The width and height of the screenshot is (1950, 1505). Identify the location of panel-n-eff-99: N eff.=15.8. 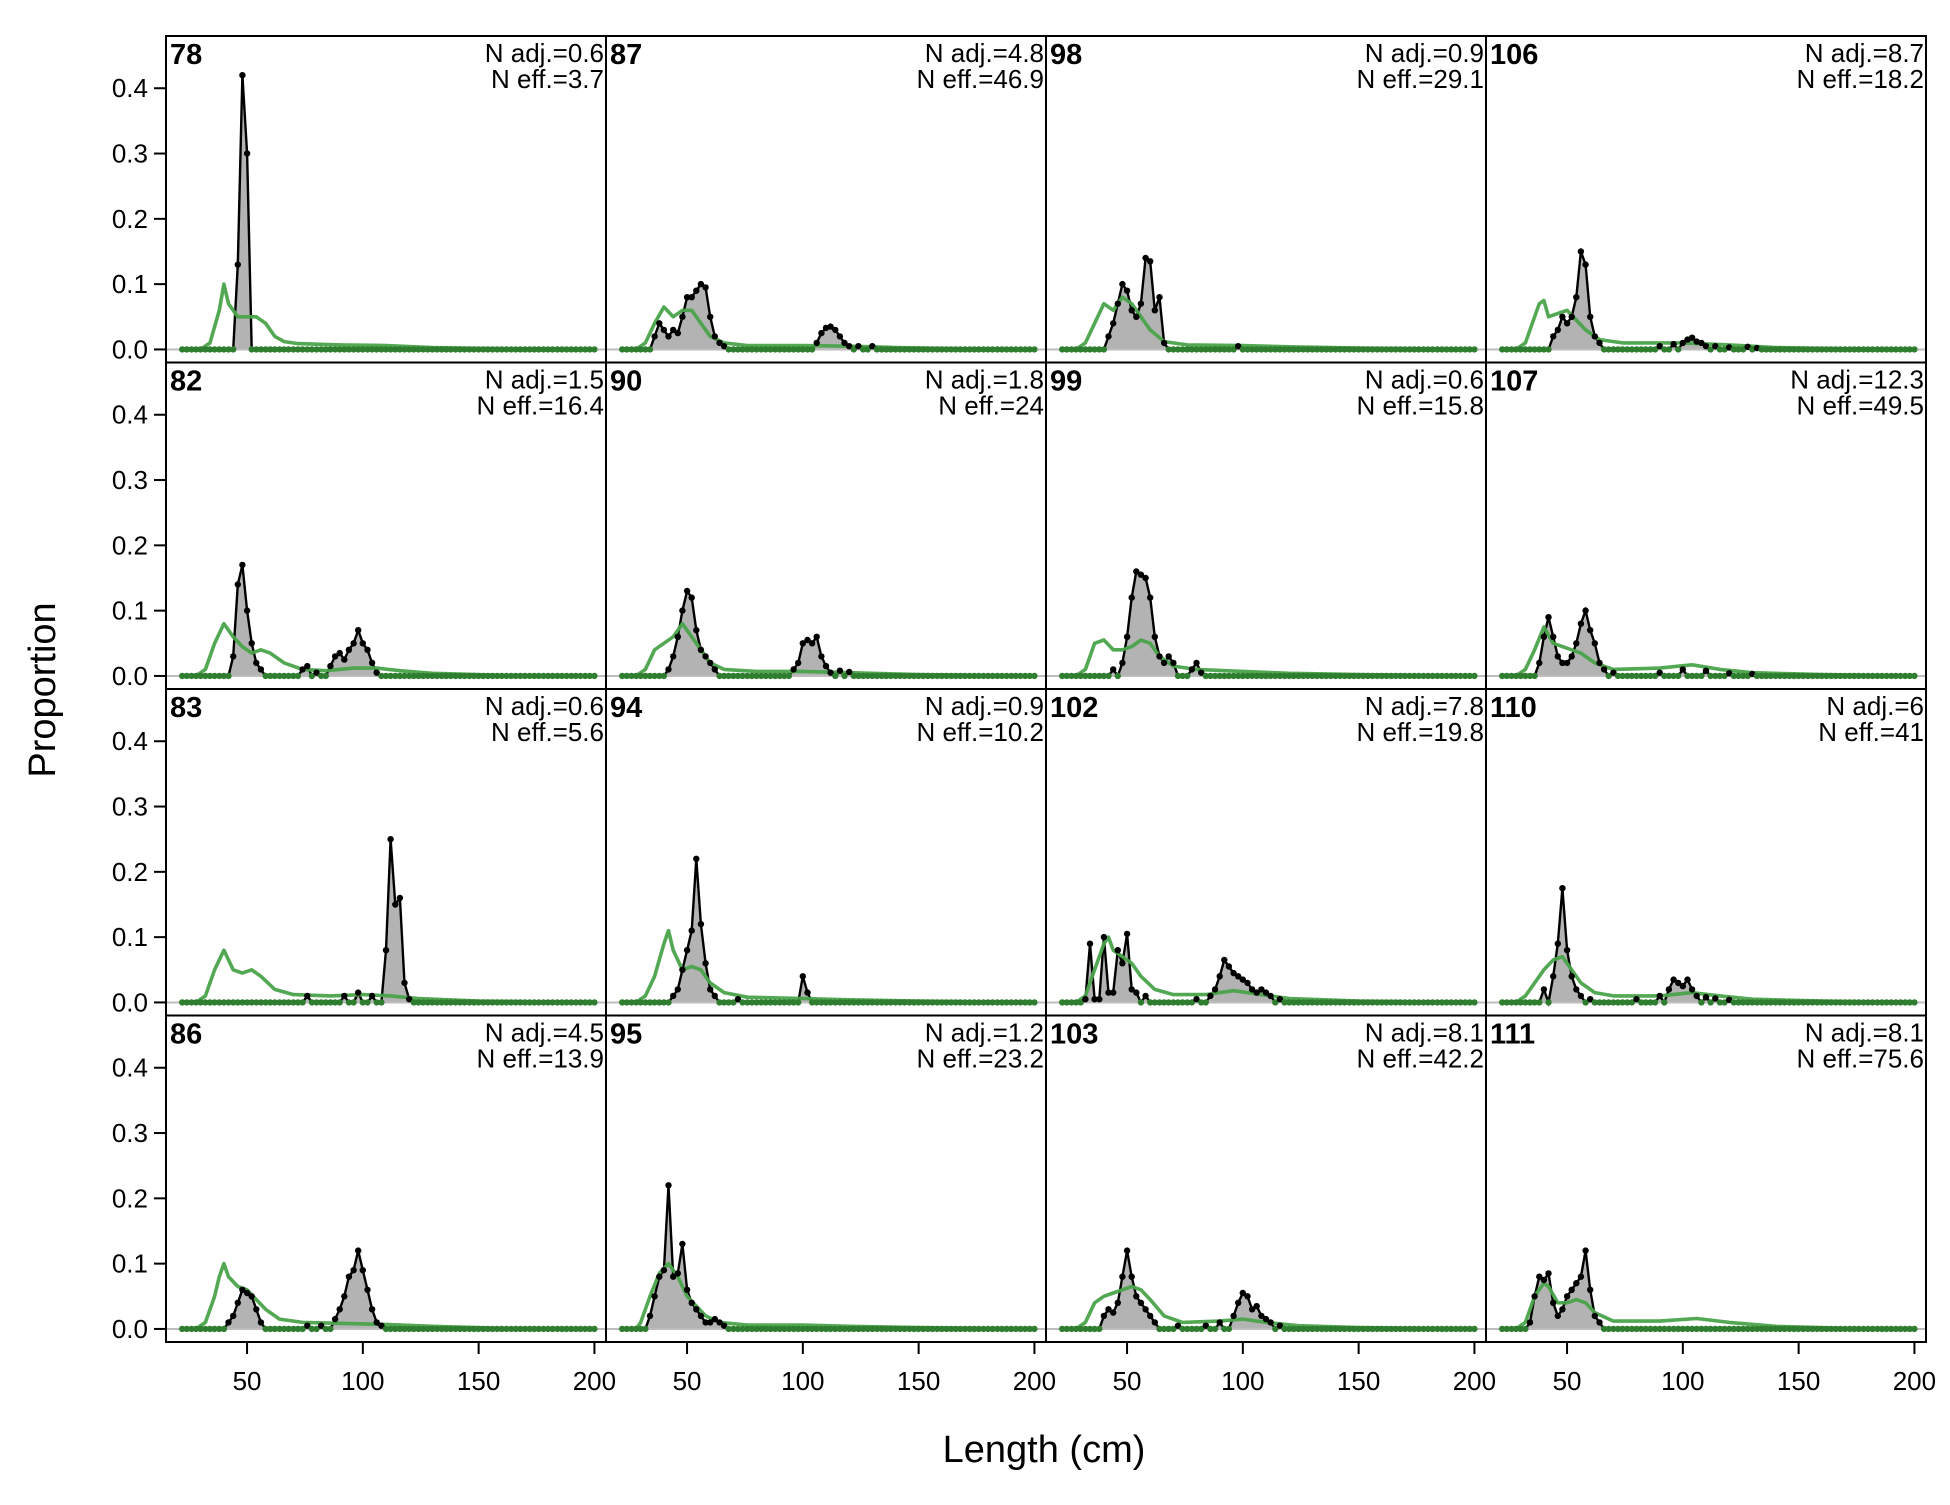
(1420, 406).